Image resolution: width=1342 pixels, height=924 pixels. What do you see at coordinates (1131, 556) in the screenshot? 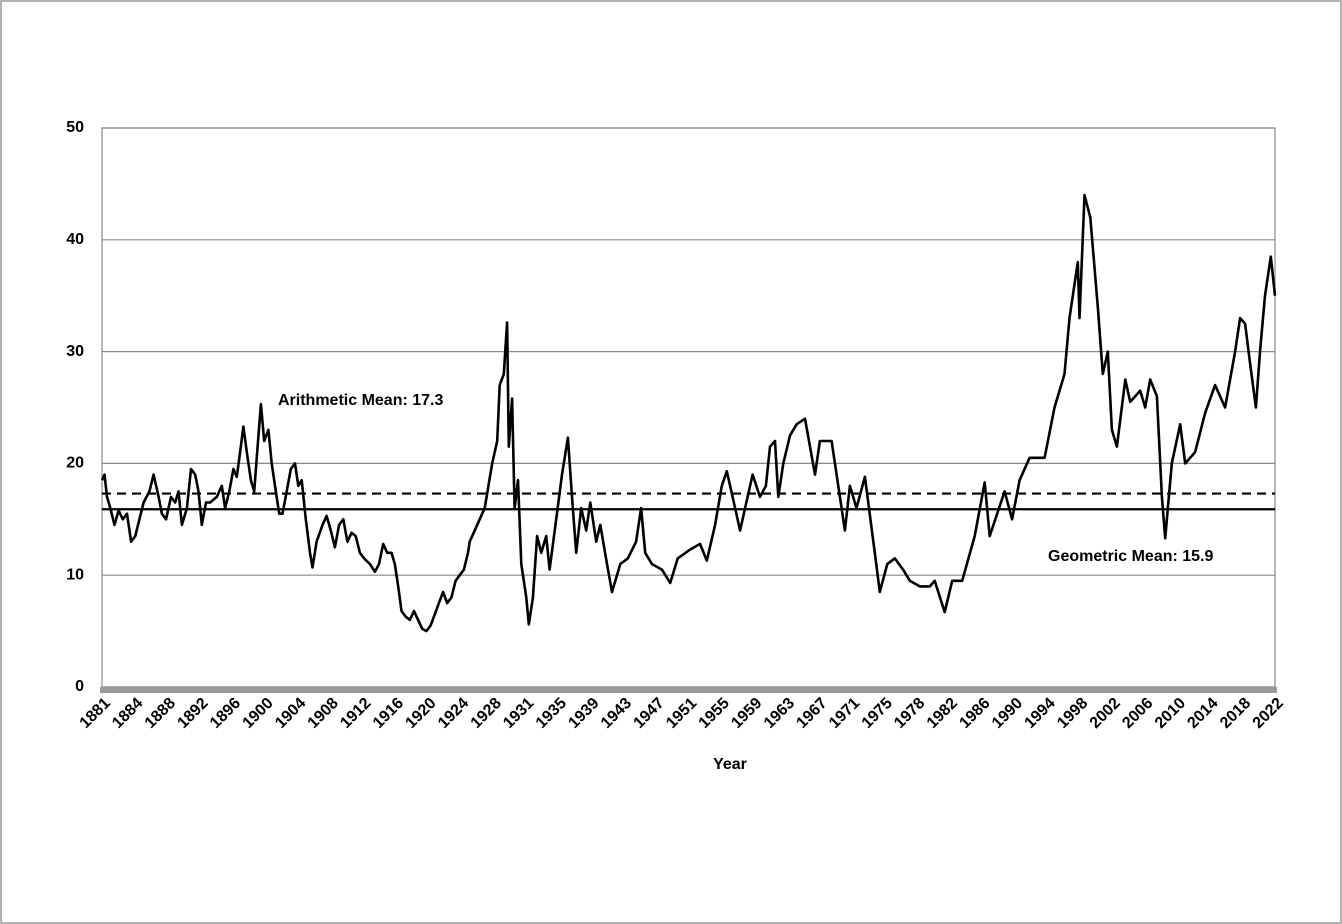
I see `annotation: Geometric Mean: 15.9` at bounding box center [1131, 556].